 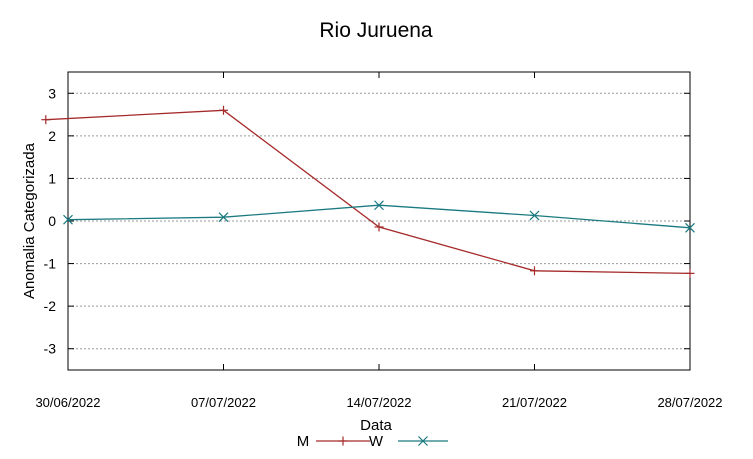 I want to click on chart-title: Rio Juruena, so click(x=376, y=30).